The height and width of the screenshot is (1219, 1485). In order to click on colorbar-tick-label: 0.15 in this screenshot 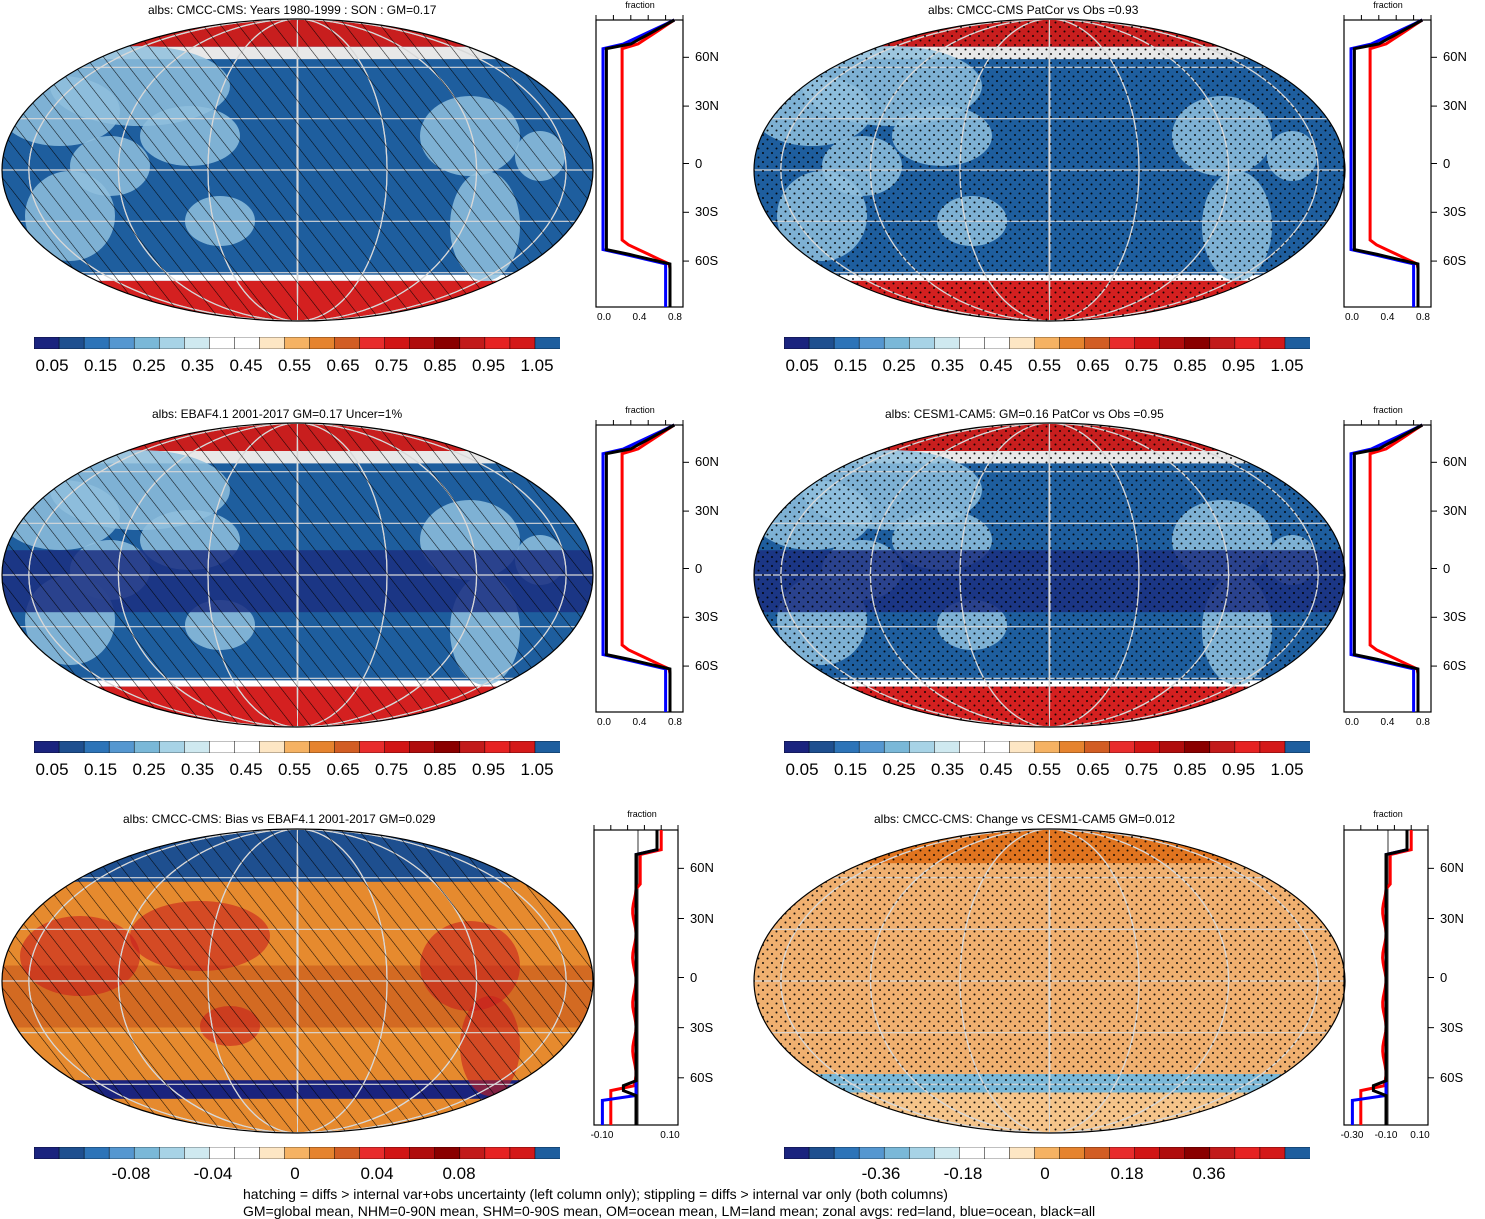, I will do `click(850, 365)`.